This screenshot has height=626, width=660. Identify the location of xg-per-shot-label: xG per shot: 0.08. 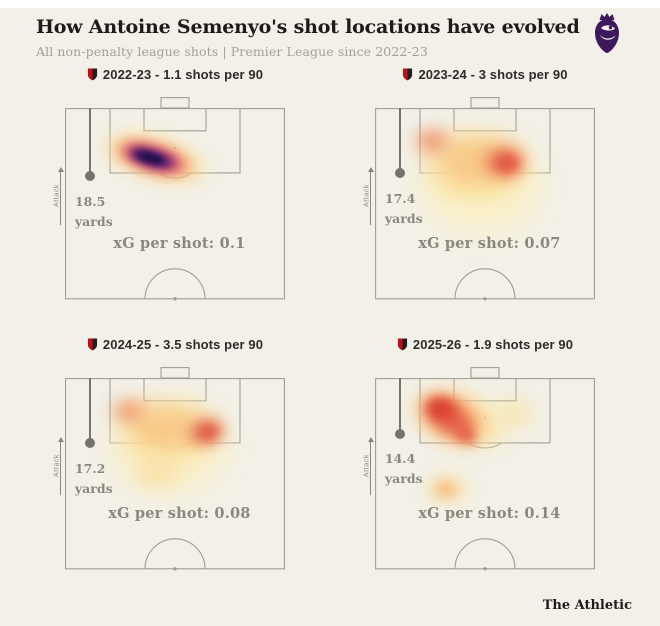
(179, 513).